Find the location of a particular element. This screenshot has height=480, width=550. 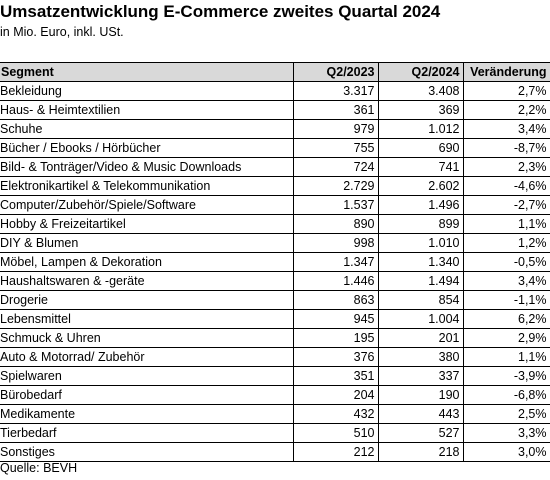

table-row: Haushaltswaren & -geräte 1.446 1.494 3,4% is located at coordinates (275, 281).